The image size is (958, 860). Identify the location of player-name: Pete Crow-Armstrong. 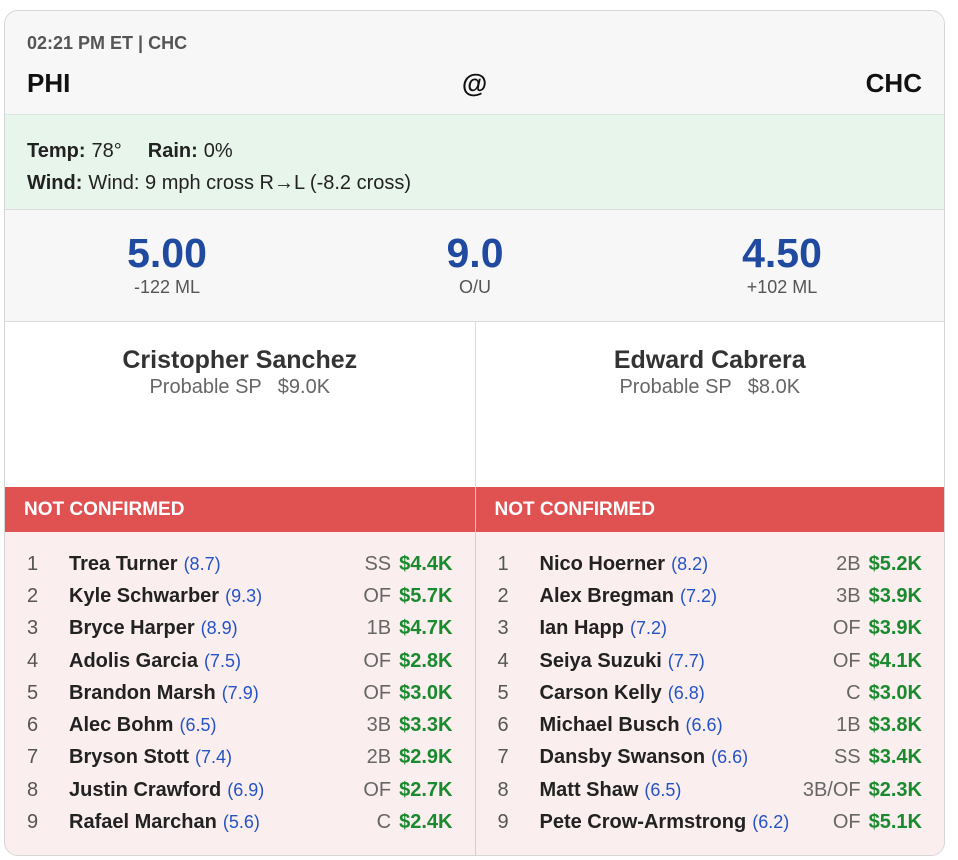
(643, 822).